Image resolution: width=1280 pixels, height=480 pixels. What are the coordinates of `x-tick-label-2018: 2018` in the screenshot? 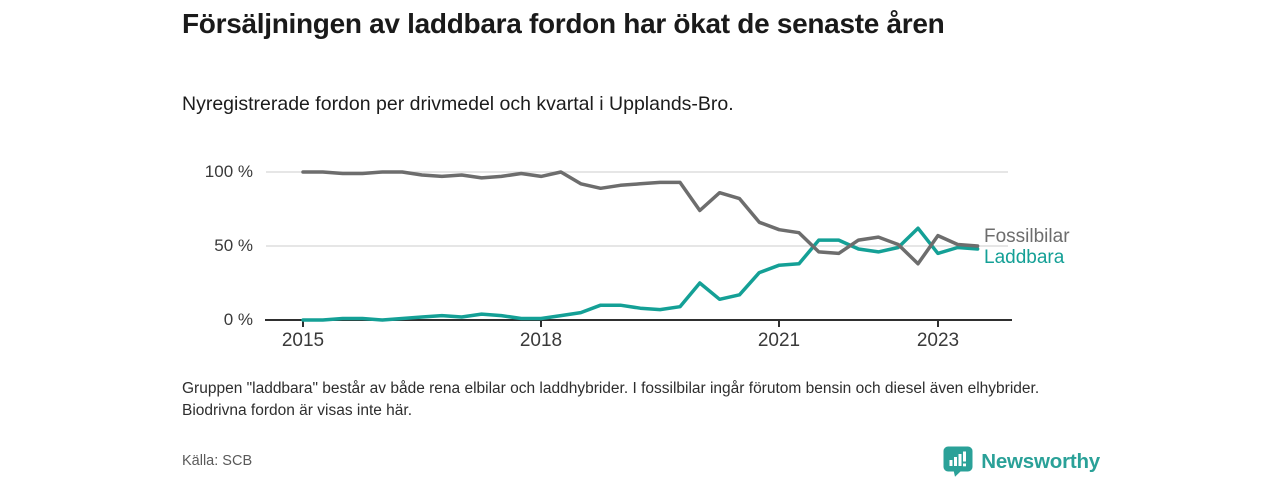 It's located at (541, 340).